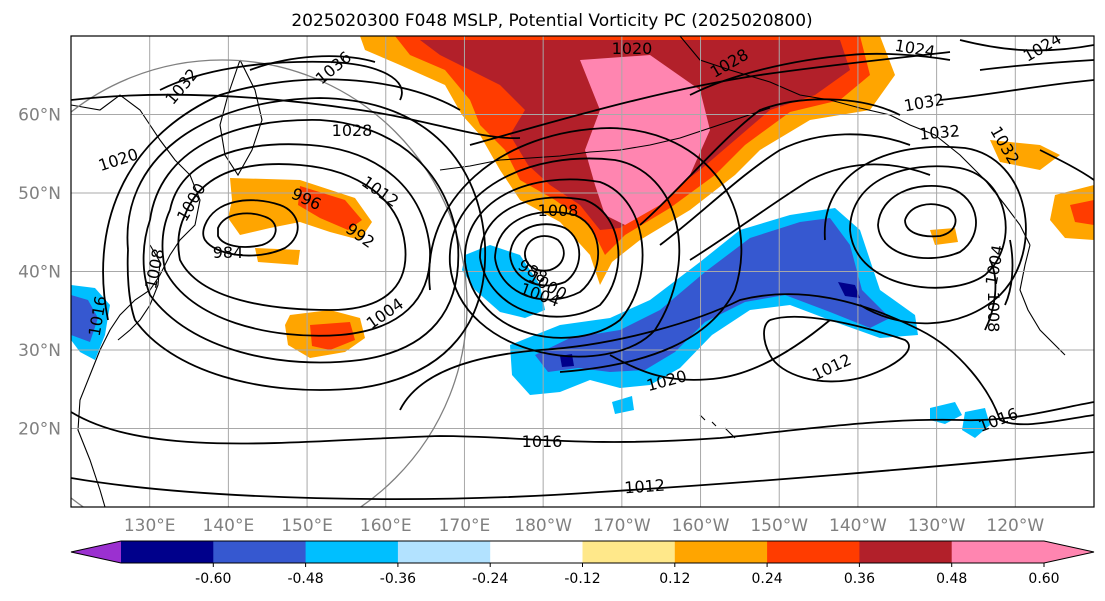 The width and height of the screenshot is (1105, 601). I want to click on pv-region-subtropical-blue, so click(712, 295).